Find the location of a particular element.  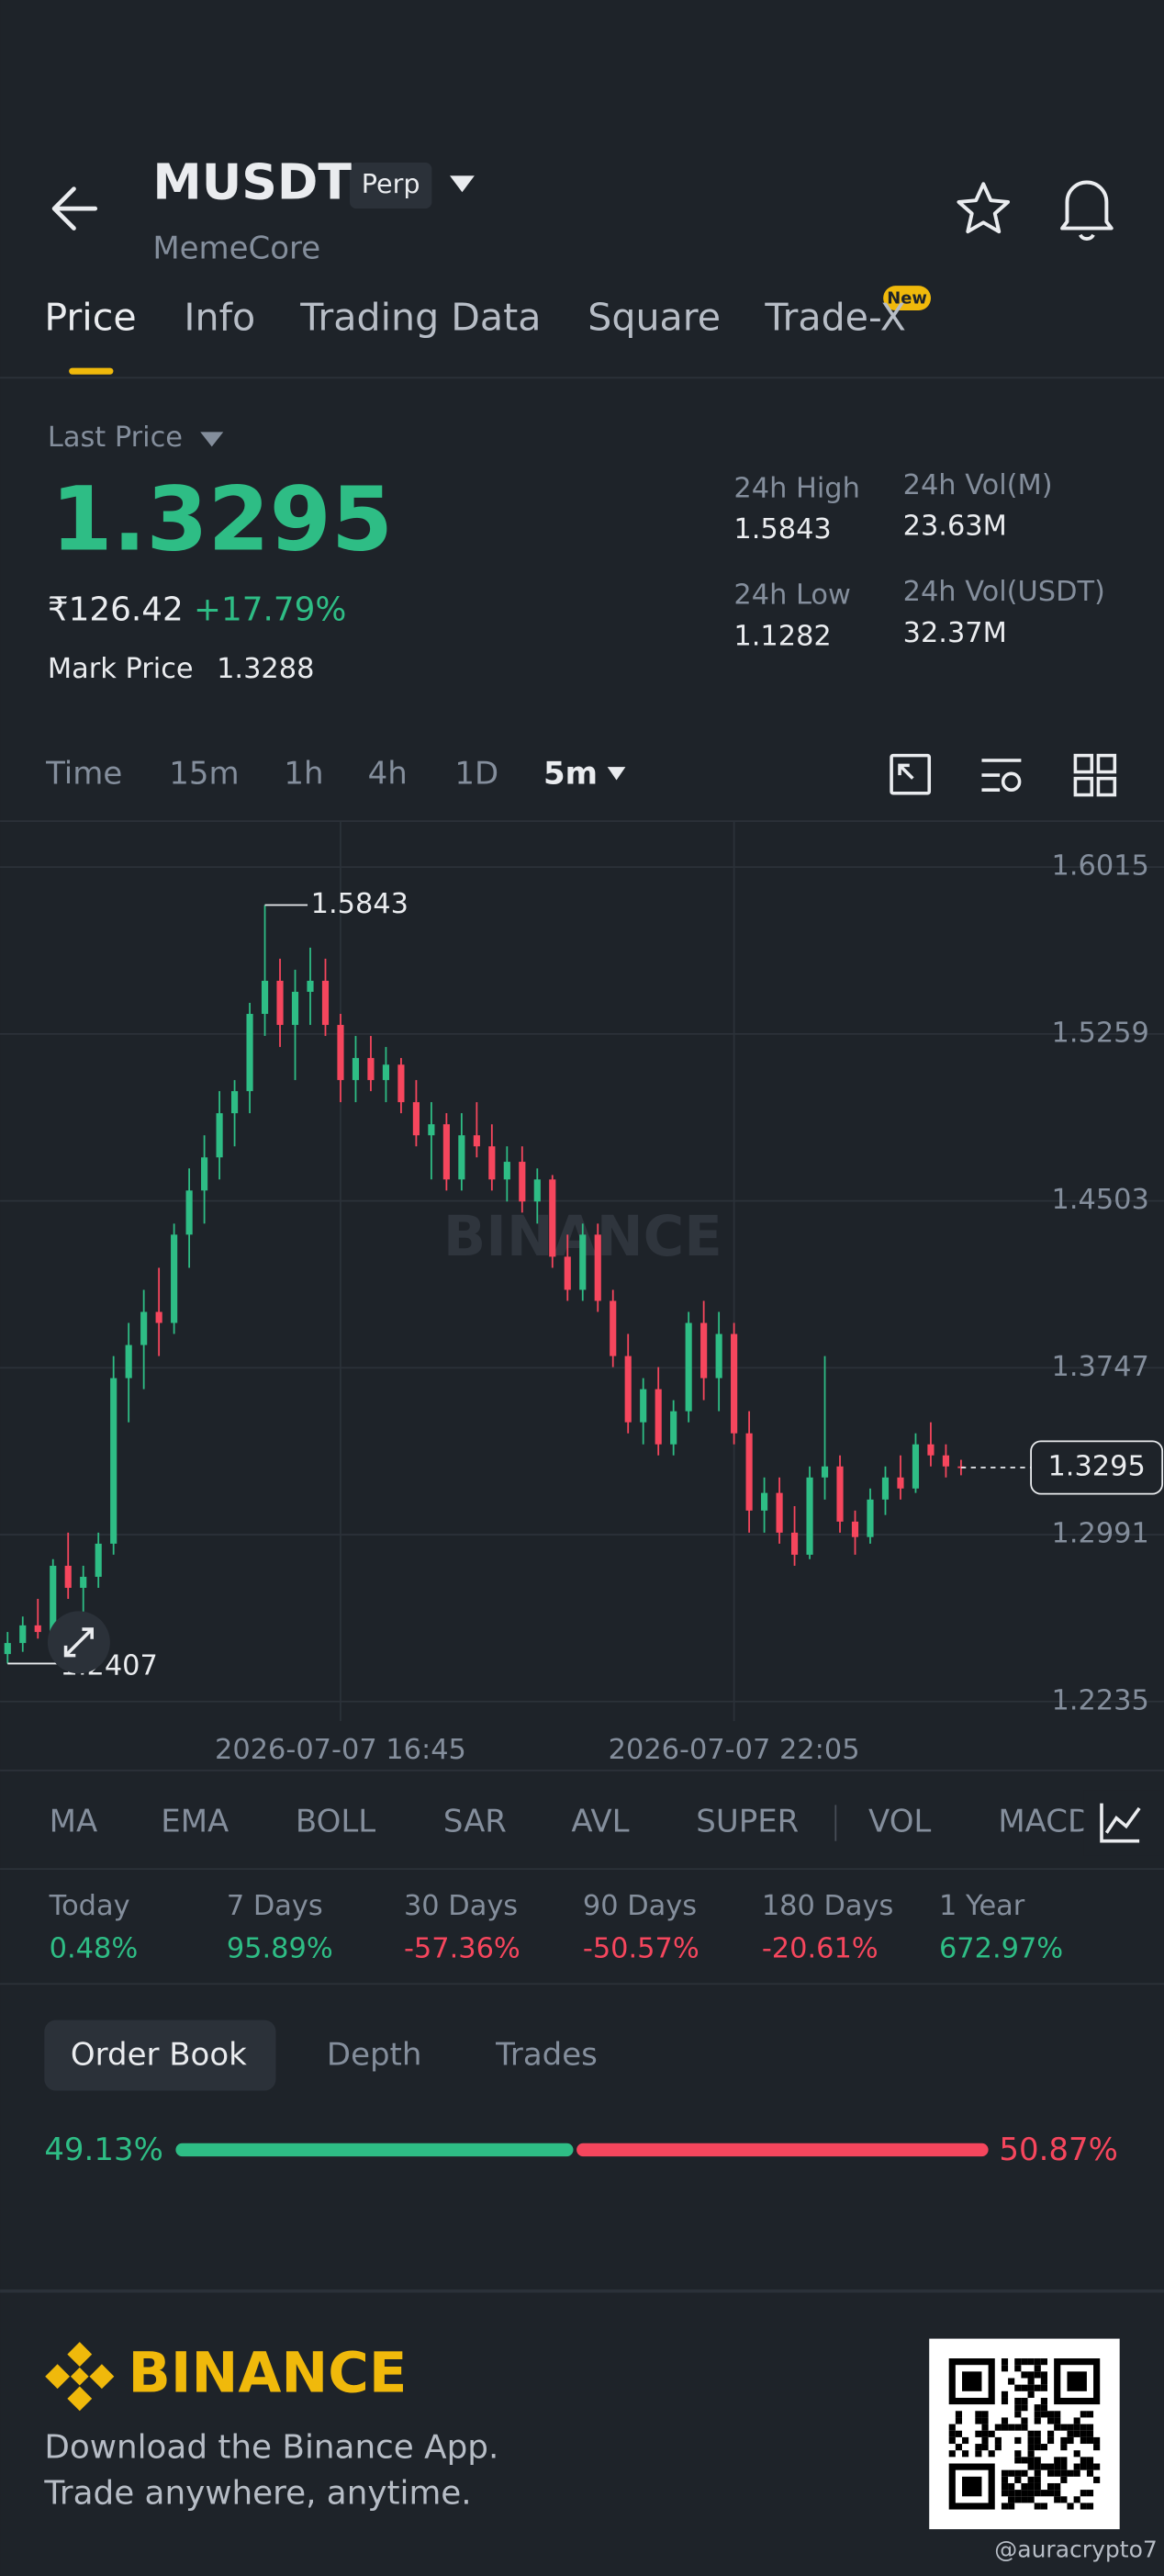

order-book-tab: Order Book is located at coordinates (159, 2054).